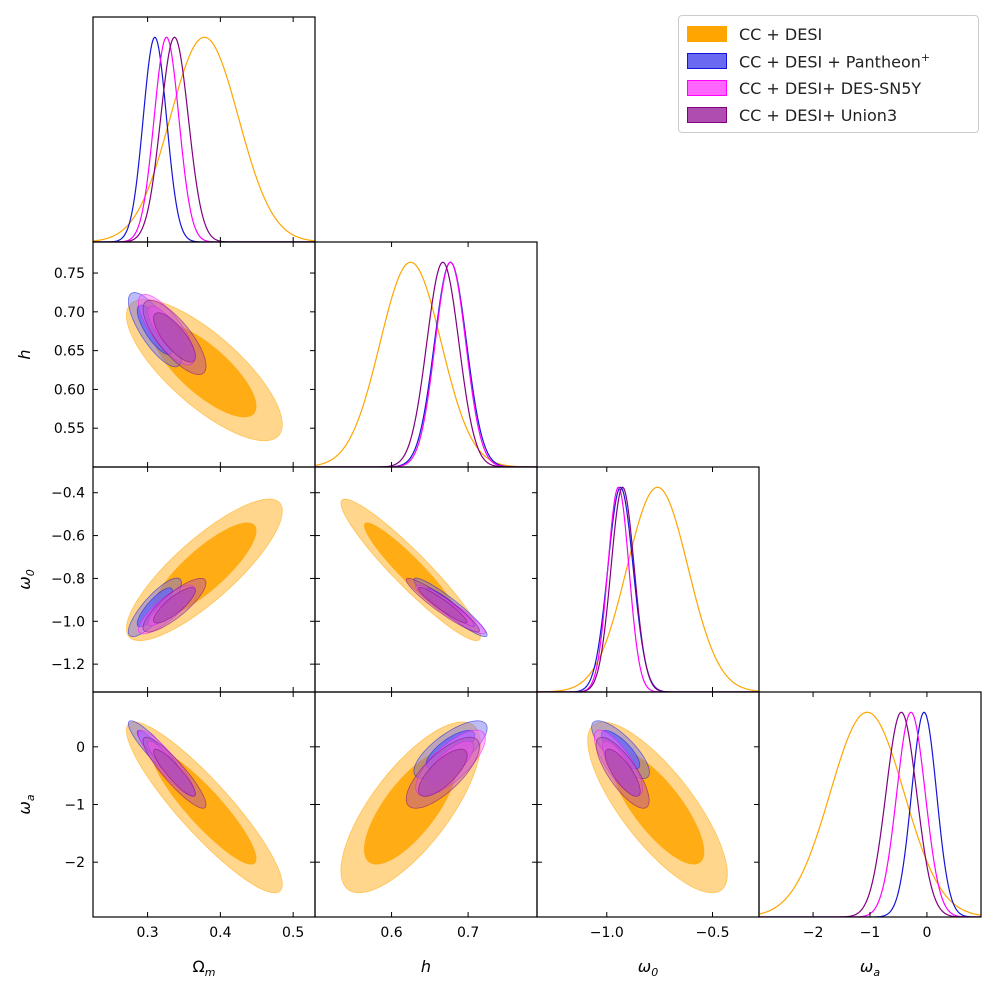  Describe the element at coordinates (781, 34) in the screenshot. I see `legend-label: CC + DESI` at that location.